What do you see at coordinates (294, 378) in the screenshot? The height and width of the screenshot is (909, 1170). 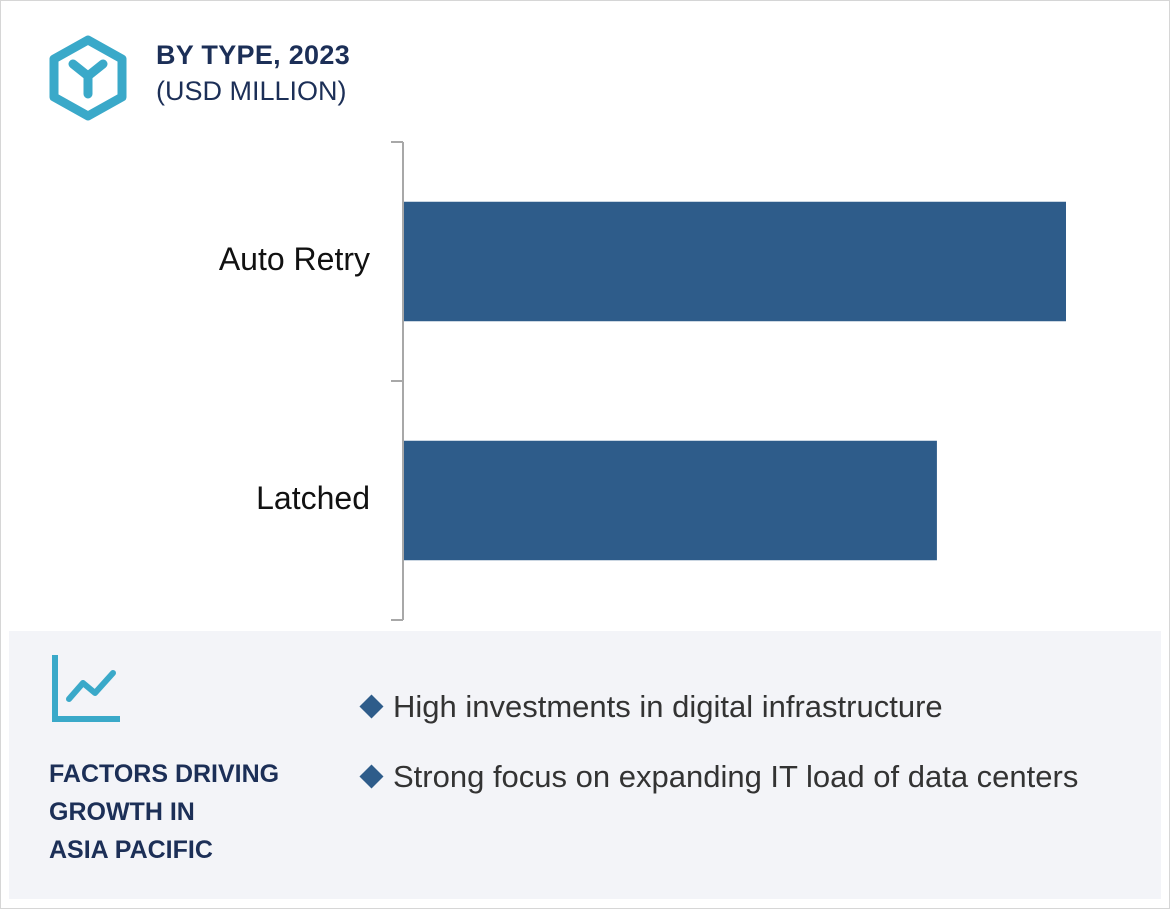 I see `category-labels: Auto Retry Latched` at bounding box center [294, 378].